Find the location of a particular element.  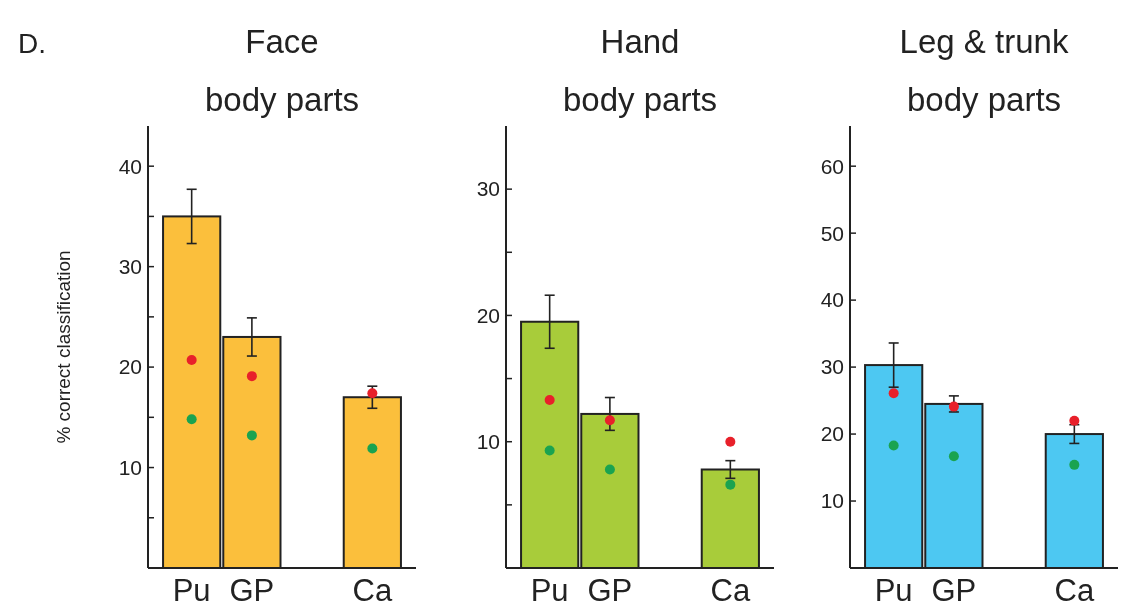

chart-title: Hand is located at coordinates (640, 41).